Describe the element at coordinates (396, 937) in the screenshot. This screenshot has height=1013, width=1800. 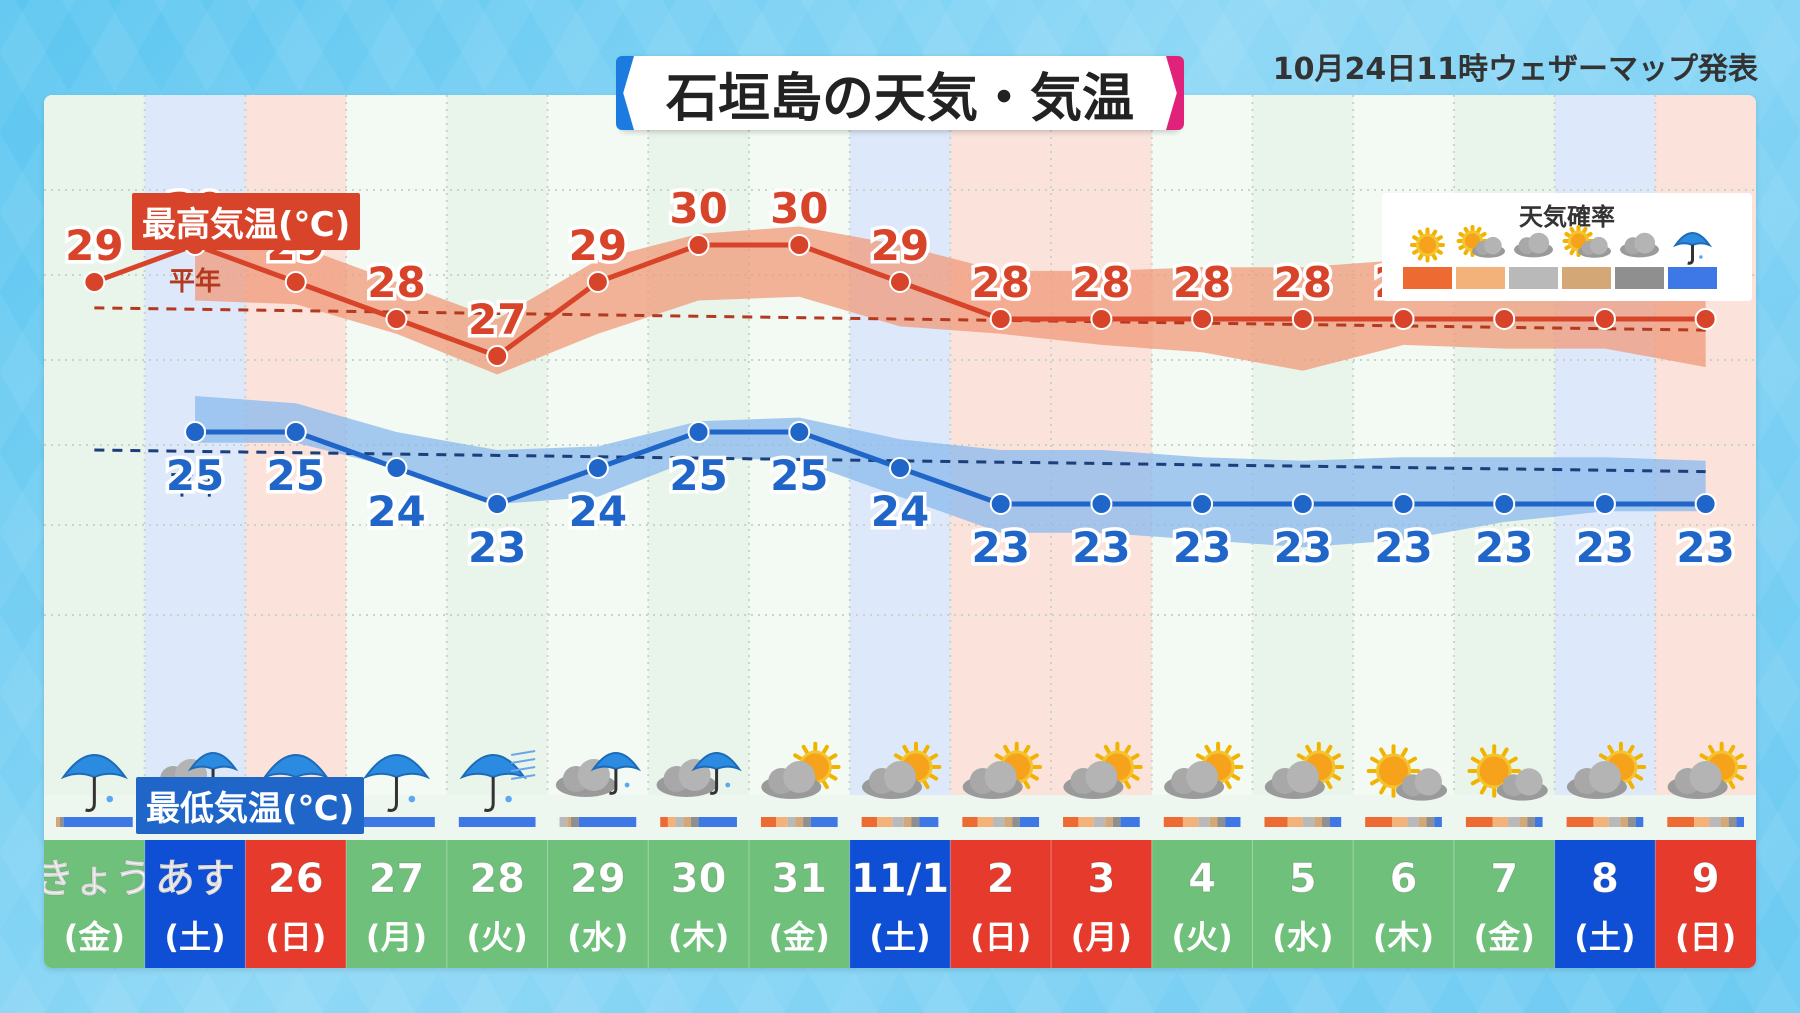
I see `day-of-week-label: (月)` at that location.